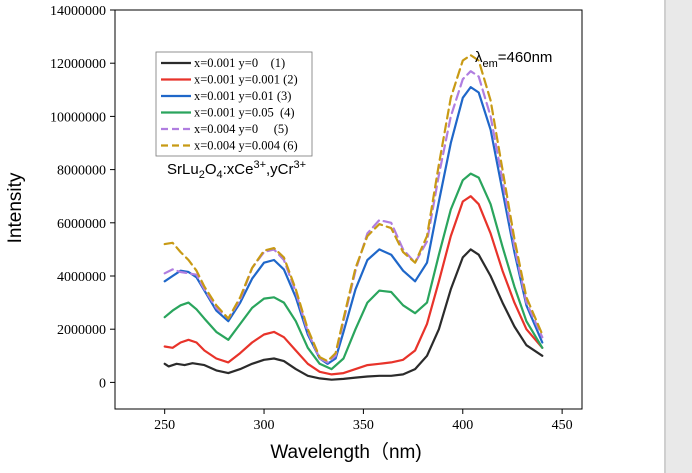 Image resolution: width=692 pixels, height=473 pixels. Describe the element at coordinates (513, 59) in the screenshot. I see `lambda-annotation: λem=460nm` at that location.